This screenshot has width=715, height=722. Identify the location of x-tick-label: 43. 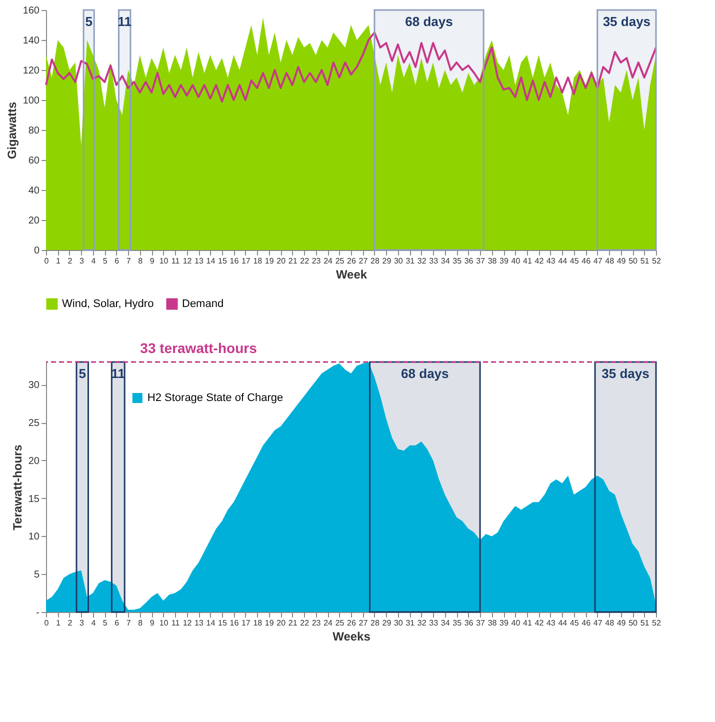
(551, 261).